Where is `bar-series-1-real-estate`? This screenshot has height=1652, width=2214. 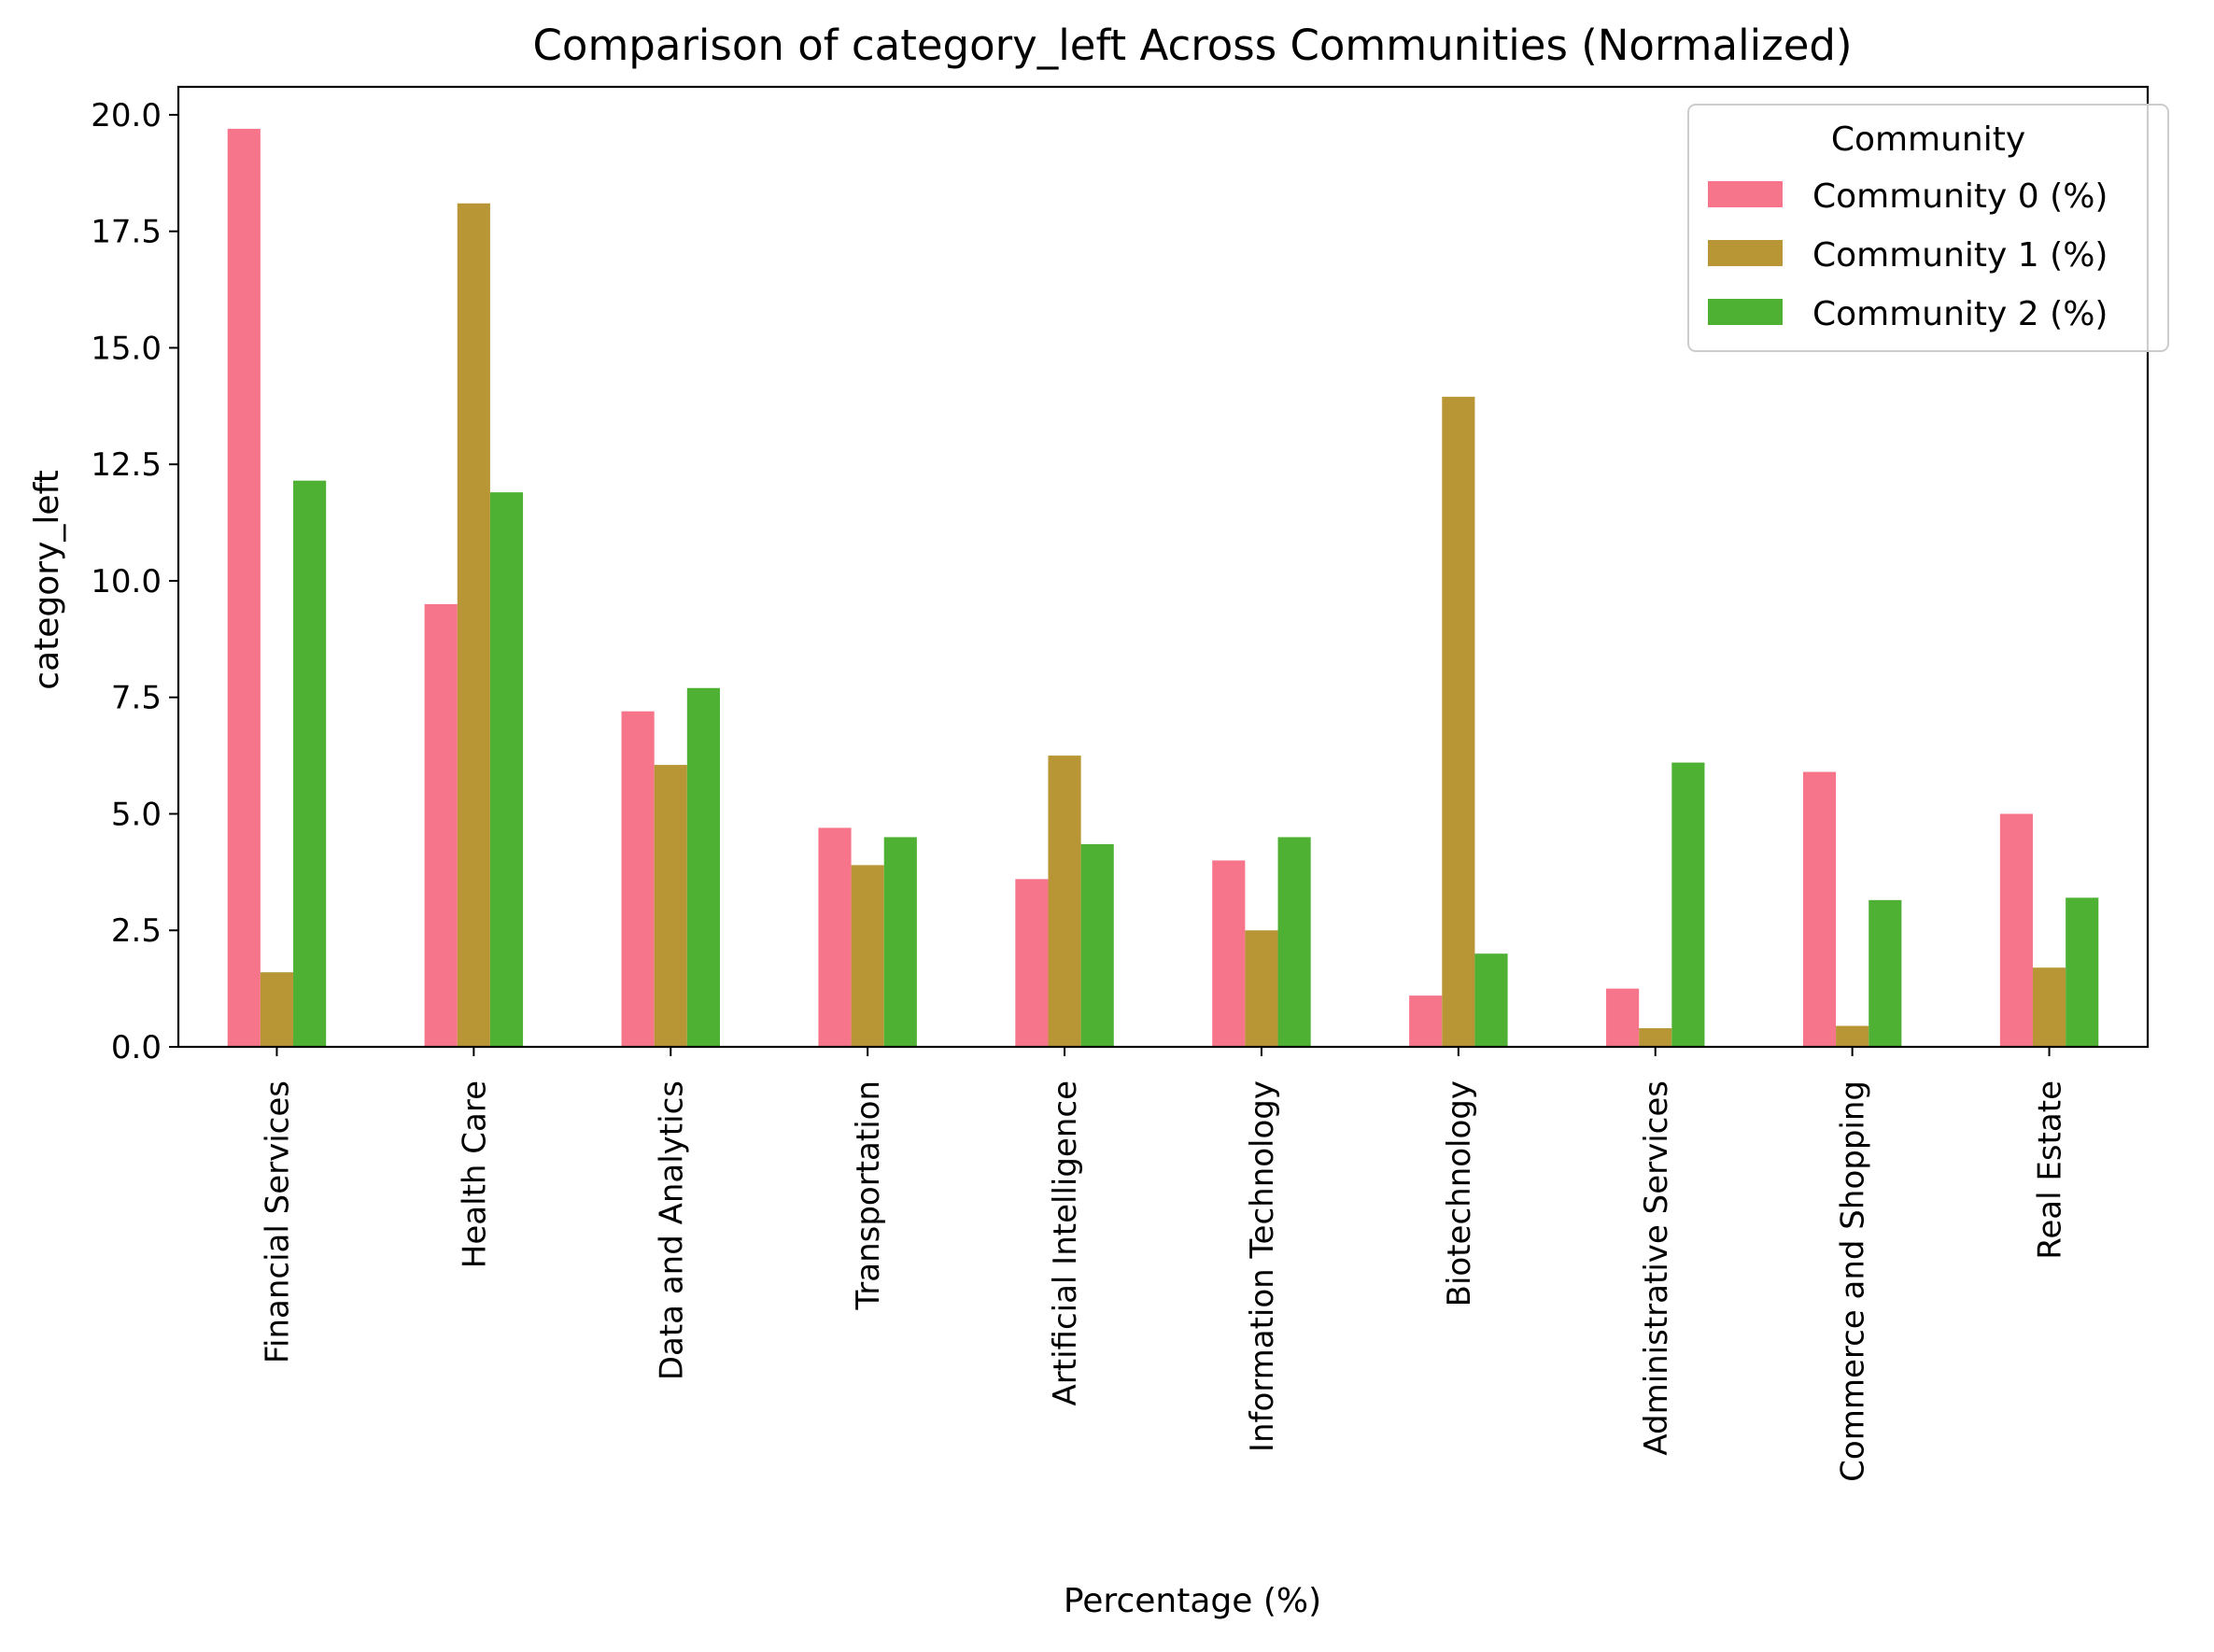
bar-series-1-real-estate is located at coordinates (2049, 1007).